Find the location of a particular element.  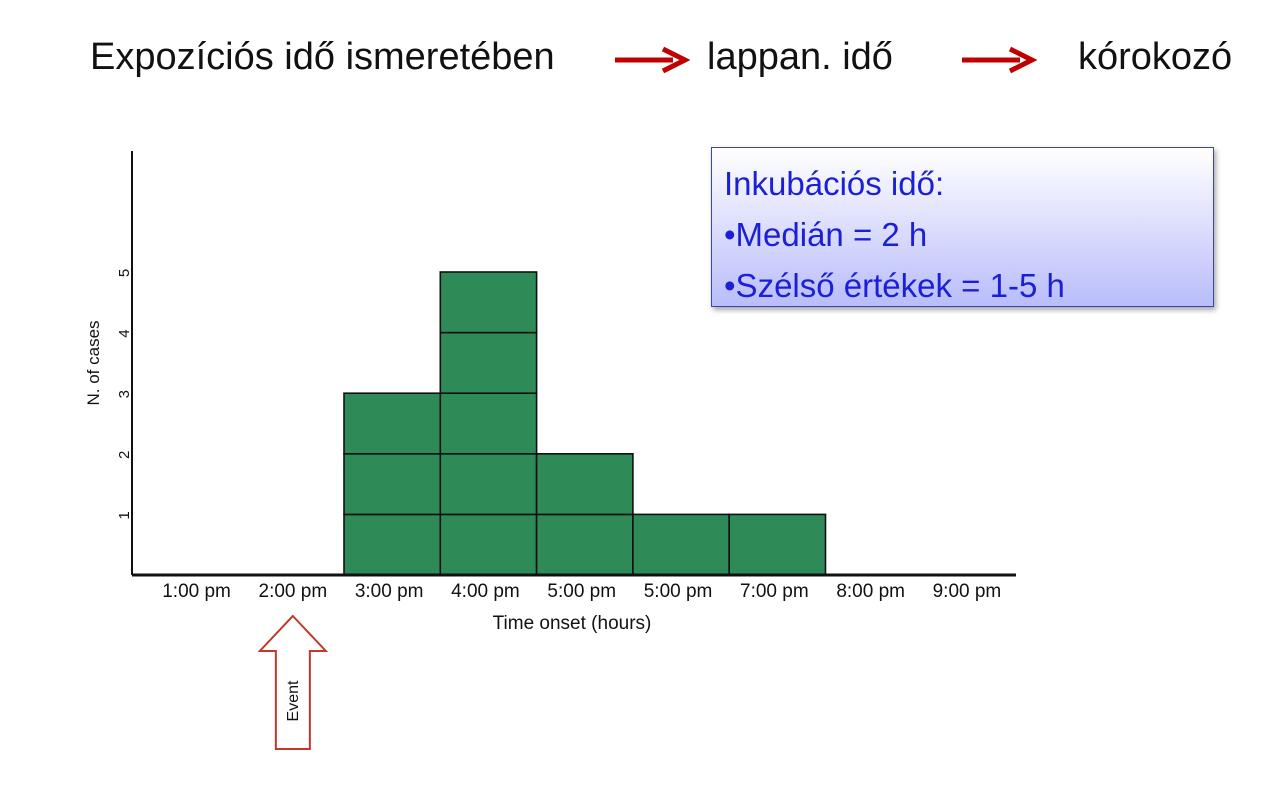

x-tick-label: 1:00 pm is located at coordinates (196, 591).